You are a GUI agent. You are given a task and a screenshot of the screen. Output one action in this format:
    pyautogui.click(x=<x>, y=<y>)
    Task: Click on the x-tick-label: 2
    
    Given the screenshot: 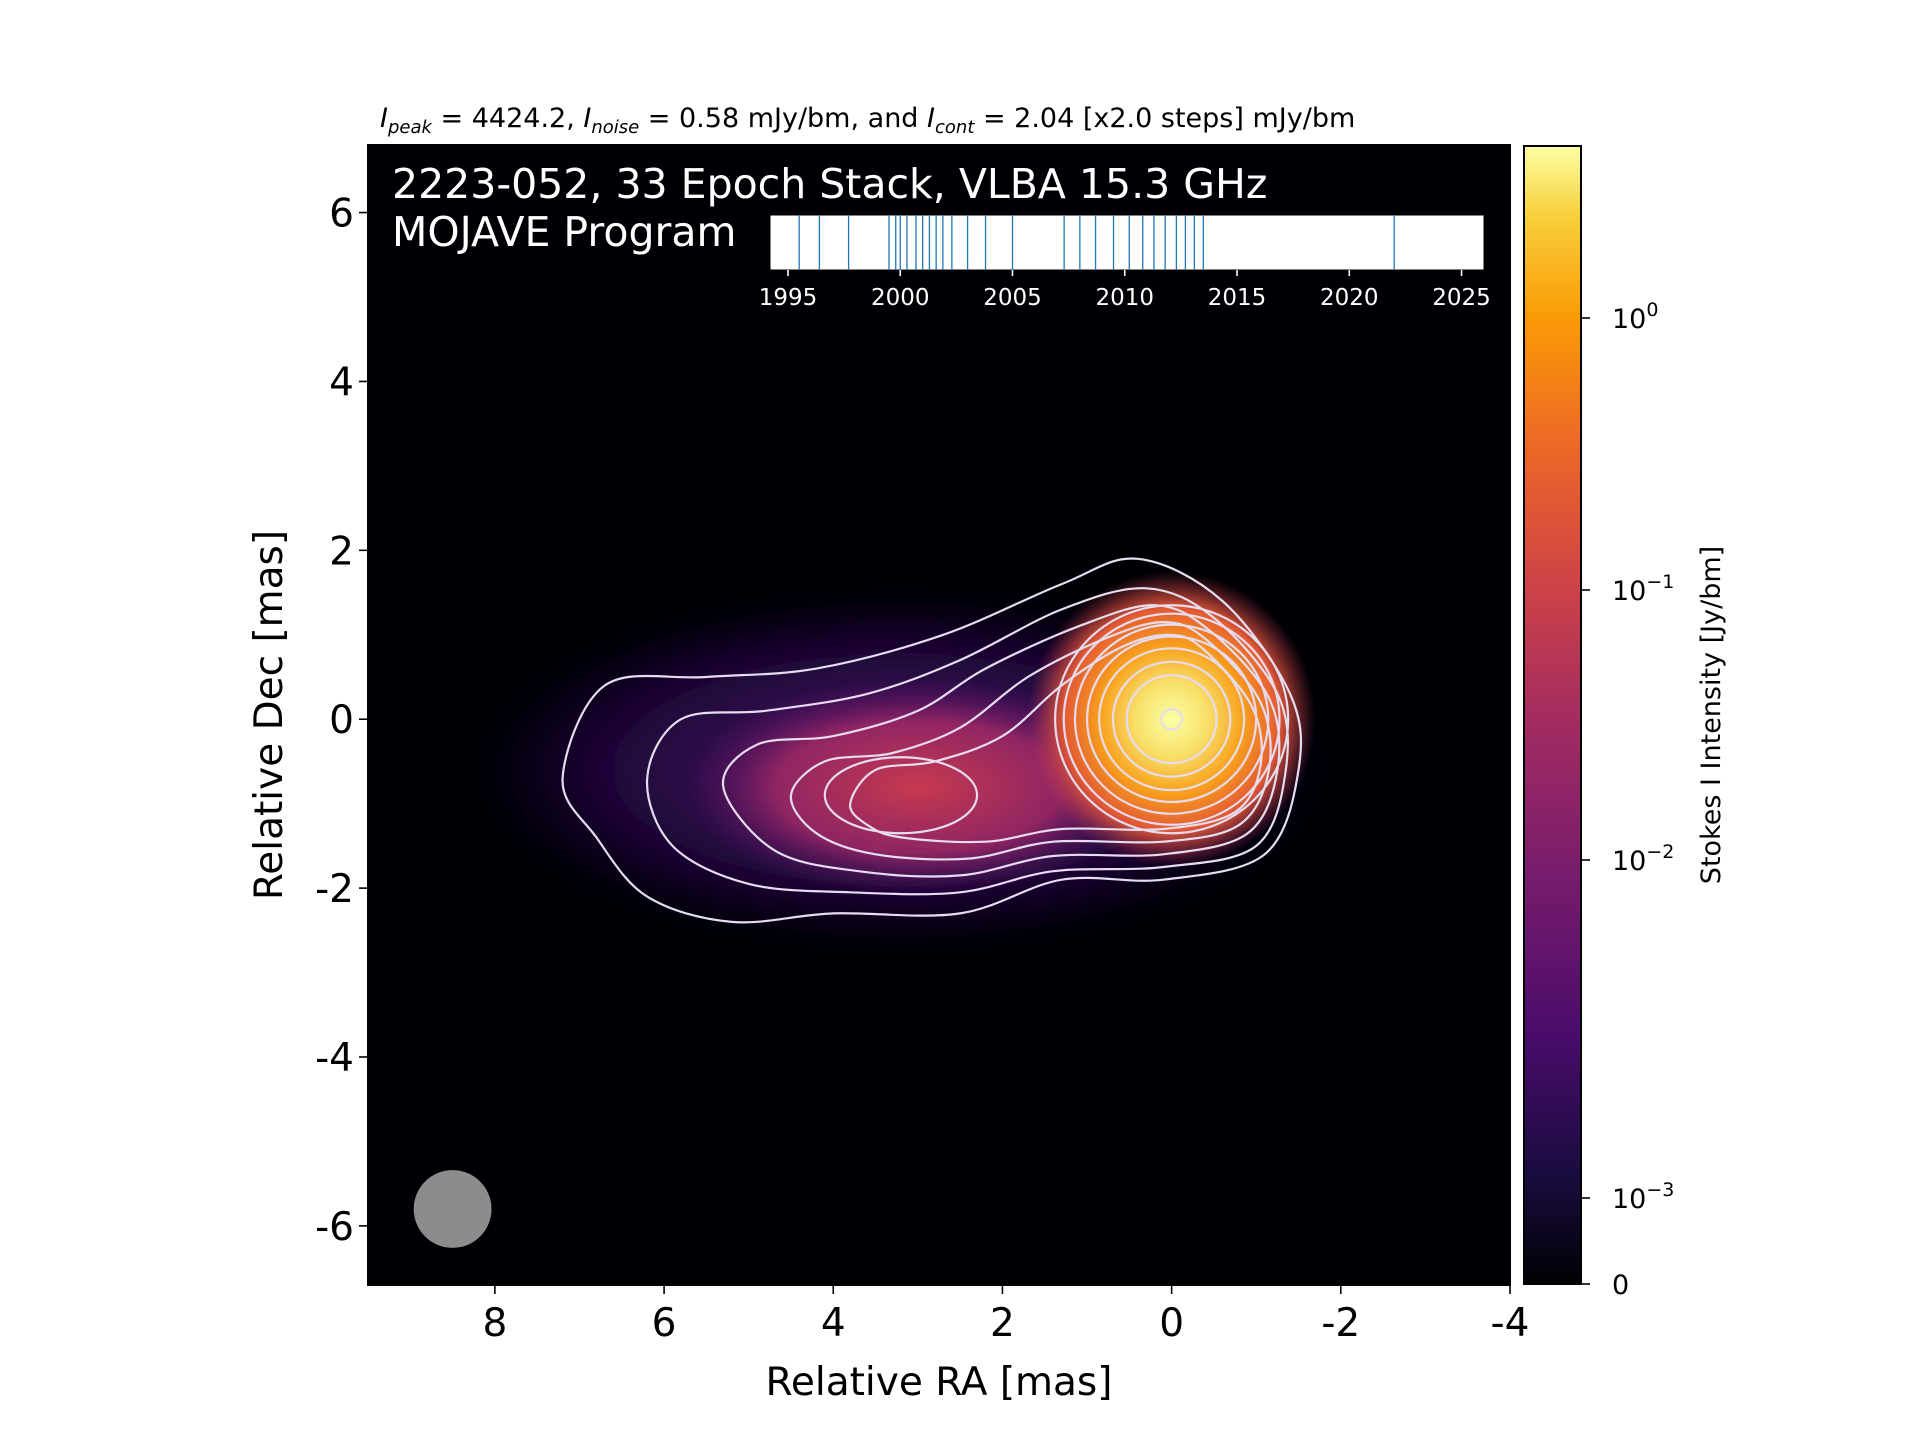 What is the action you would take?
    pyautogui.click(x=1002, y=1323)
    